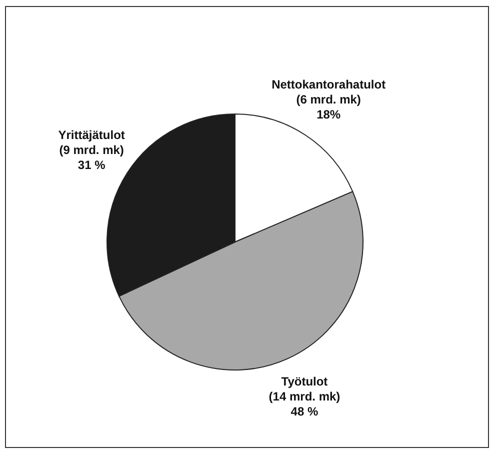 The image size is (497, 454). What do you see at coordinates (328, 107) in the screenshot?
I see `data-label: (6 mrd. mk) 18%` at bounding box center [328, 107].